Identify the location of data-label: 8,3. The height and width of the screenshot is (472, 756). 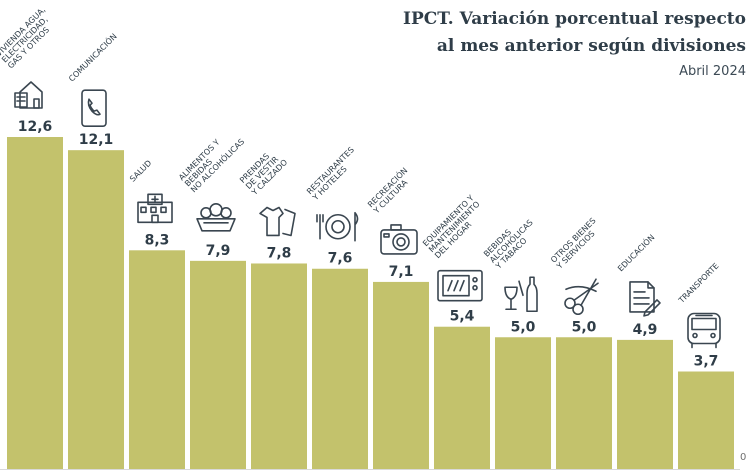
(157, 240).